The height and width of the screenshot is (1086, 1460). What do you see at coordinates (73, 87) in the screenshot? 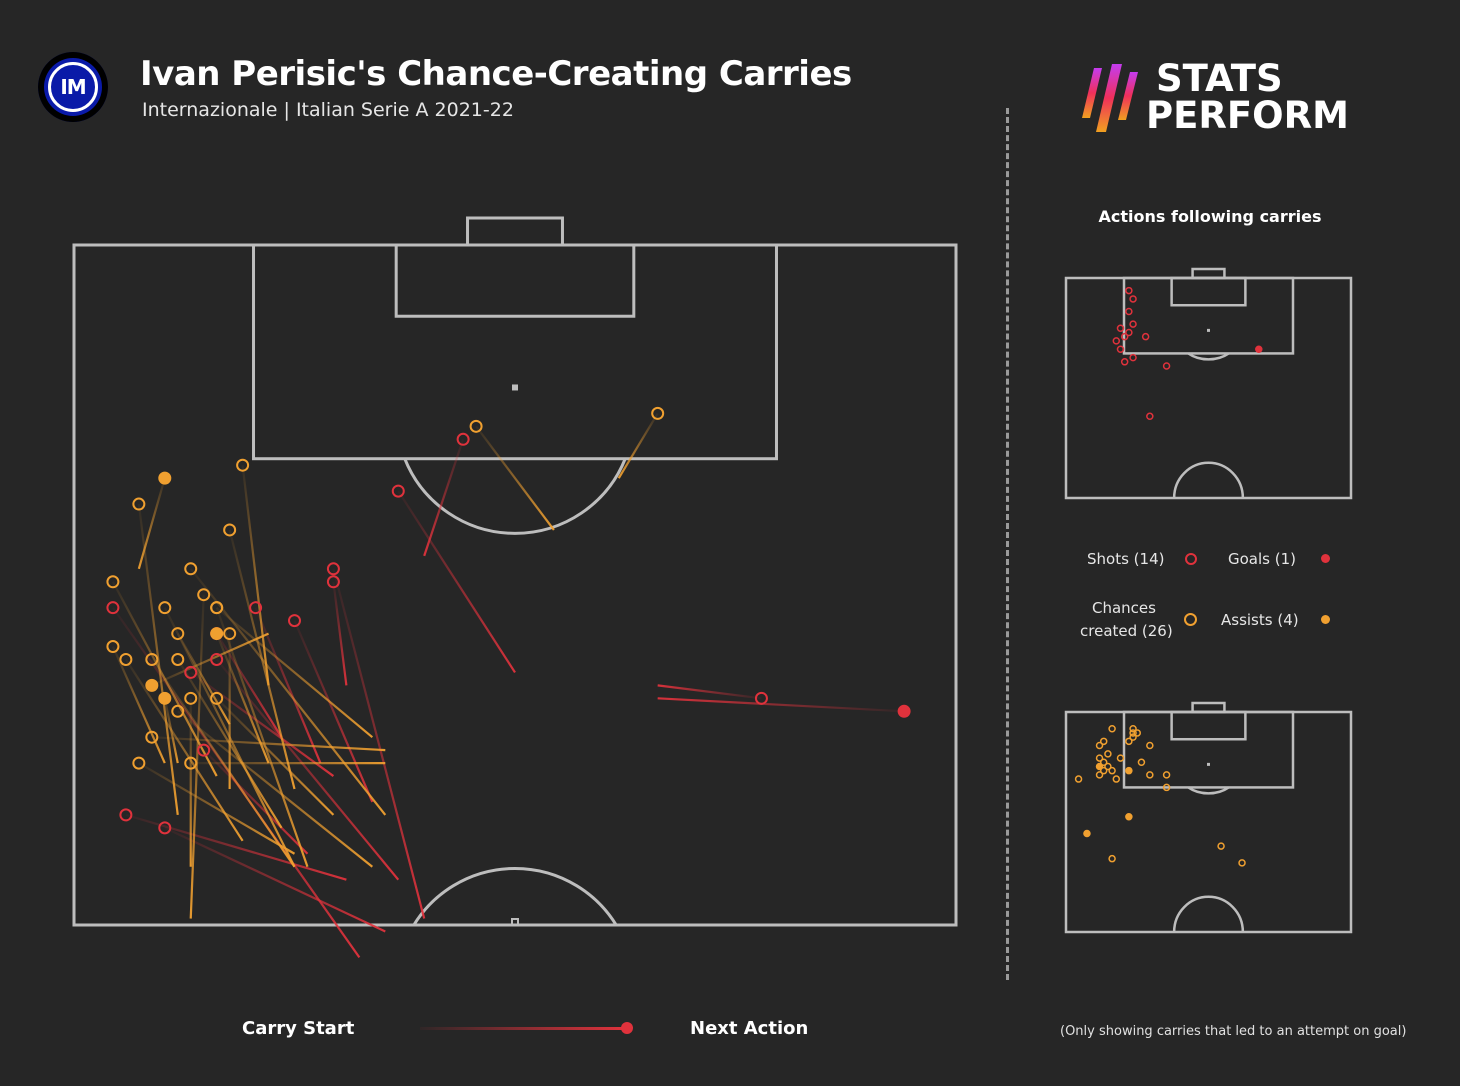
I see `internazionale-crest-icon: IM` at bounding box center [73, 87].